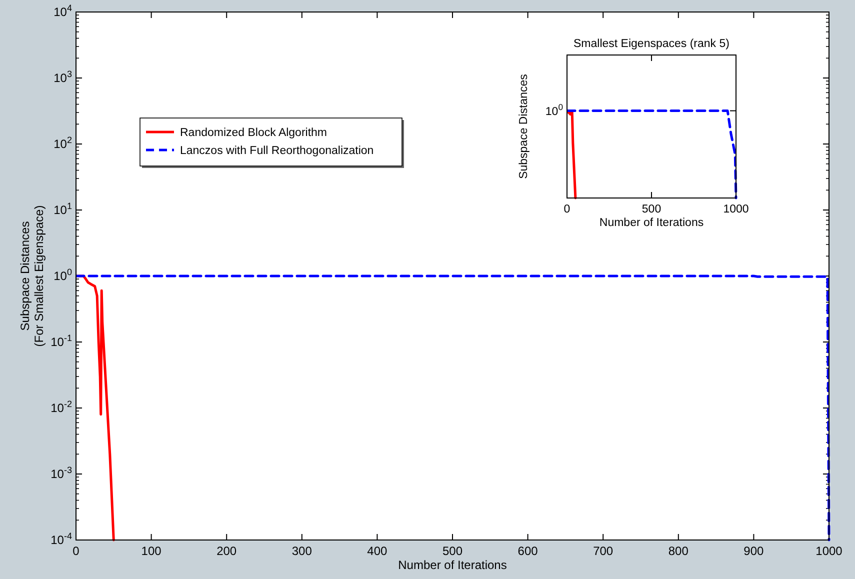 The height and width of the screenshot is (579, 855). What do you see at coordinates (678, 551) in the screenshot?
I see `x-tick-label: 800` at bounding box center [678, 551].